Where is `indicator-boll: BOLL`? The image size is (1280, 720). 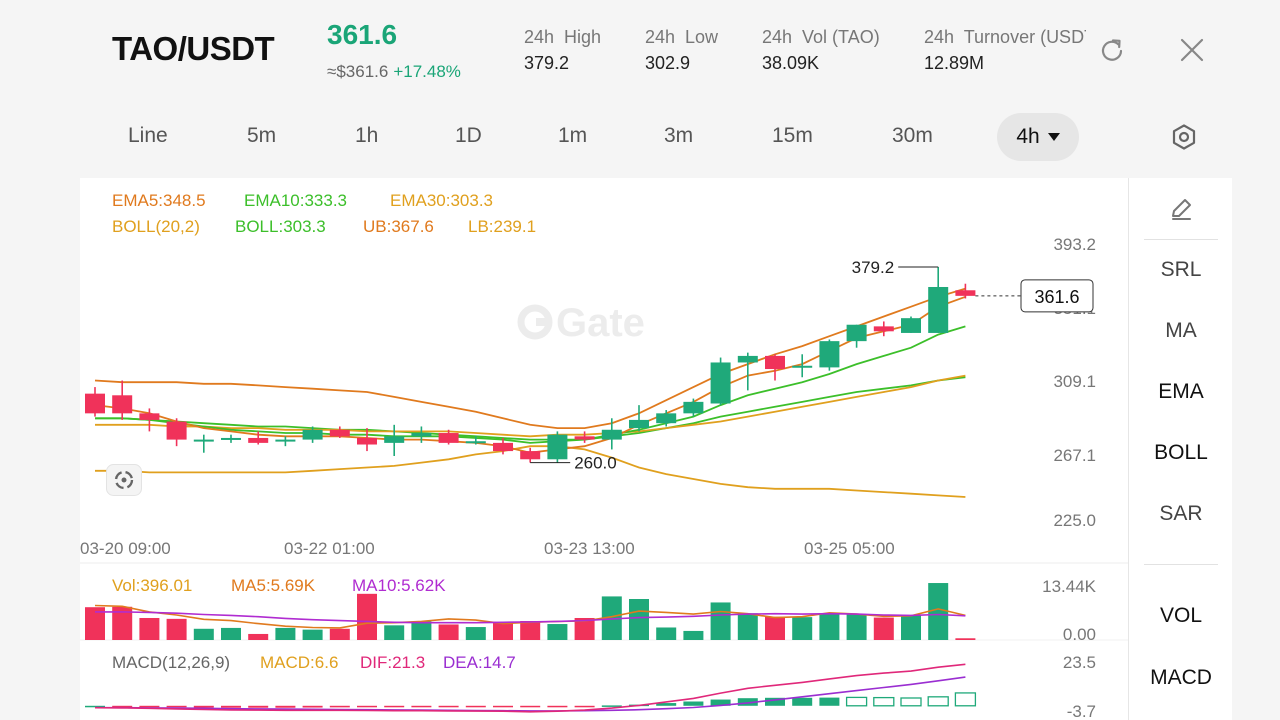
indicator-boll: BOLL is located at coordinates (1181, 452).